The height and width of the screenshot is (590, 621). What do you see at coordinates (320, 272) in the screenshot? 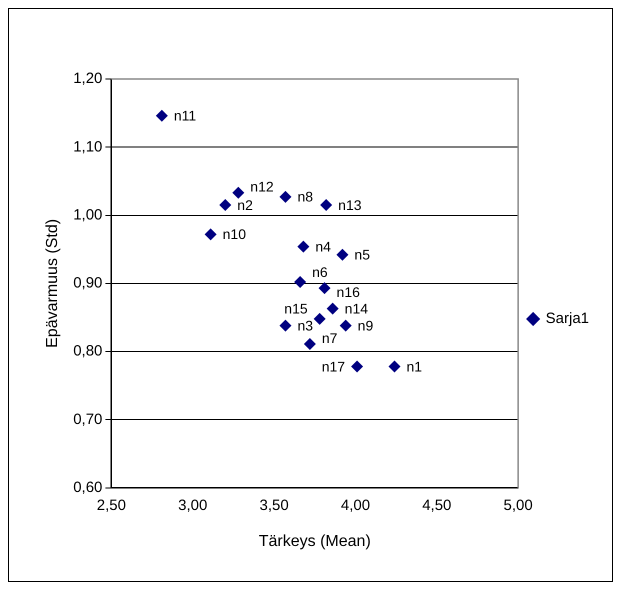
I see `annotation: n6` at bounding box center [320, 272].